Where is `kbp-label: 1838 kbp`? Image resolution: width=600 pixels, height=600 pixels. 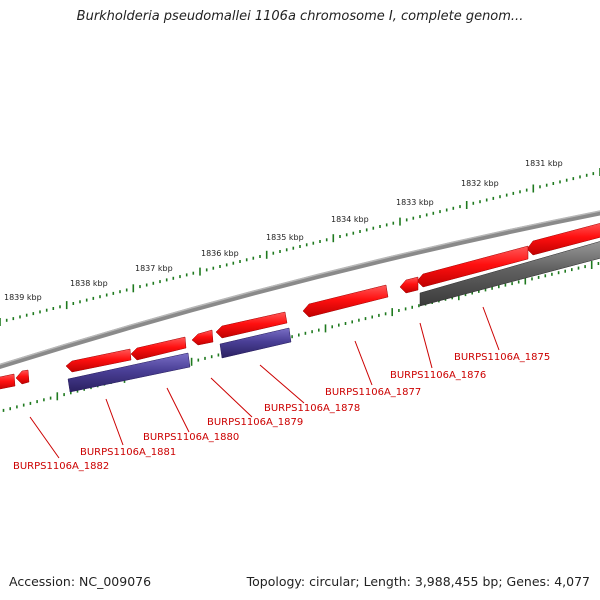 kbp-label: 1838 kbp is located at coordinates (89, 283).